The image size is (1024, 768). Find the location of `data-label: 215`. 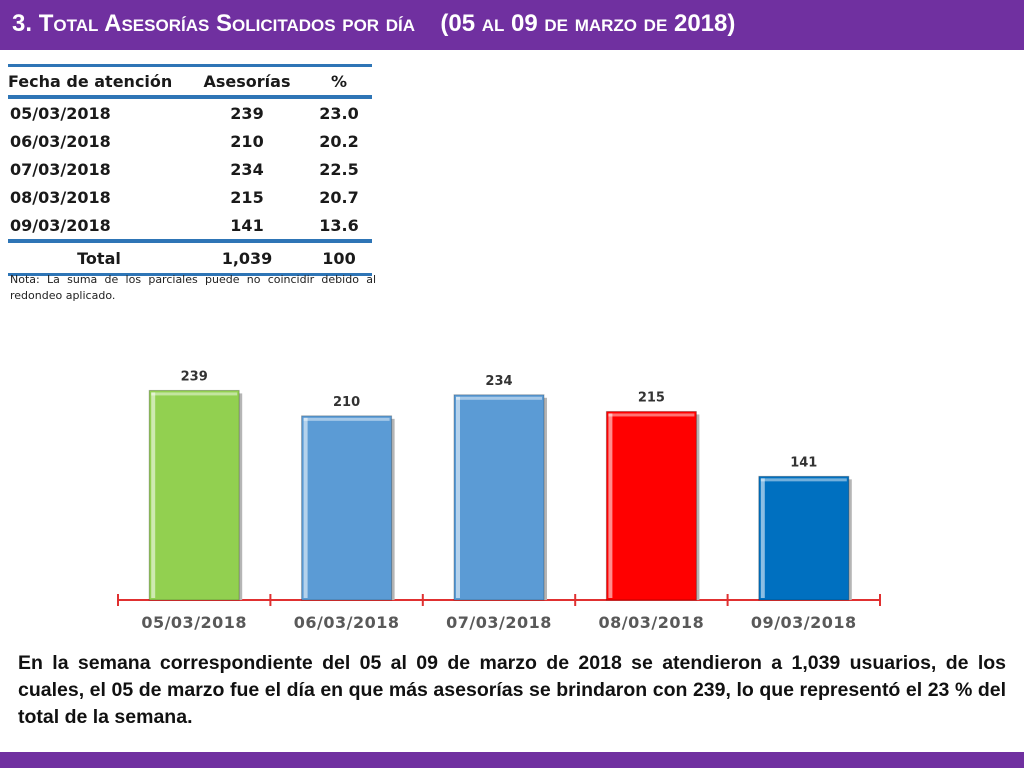

data-label: 215 is located at coordinates (651, 397).